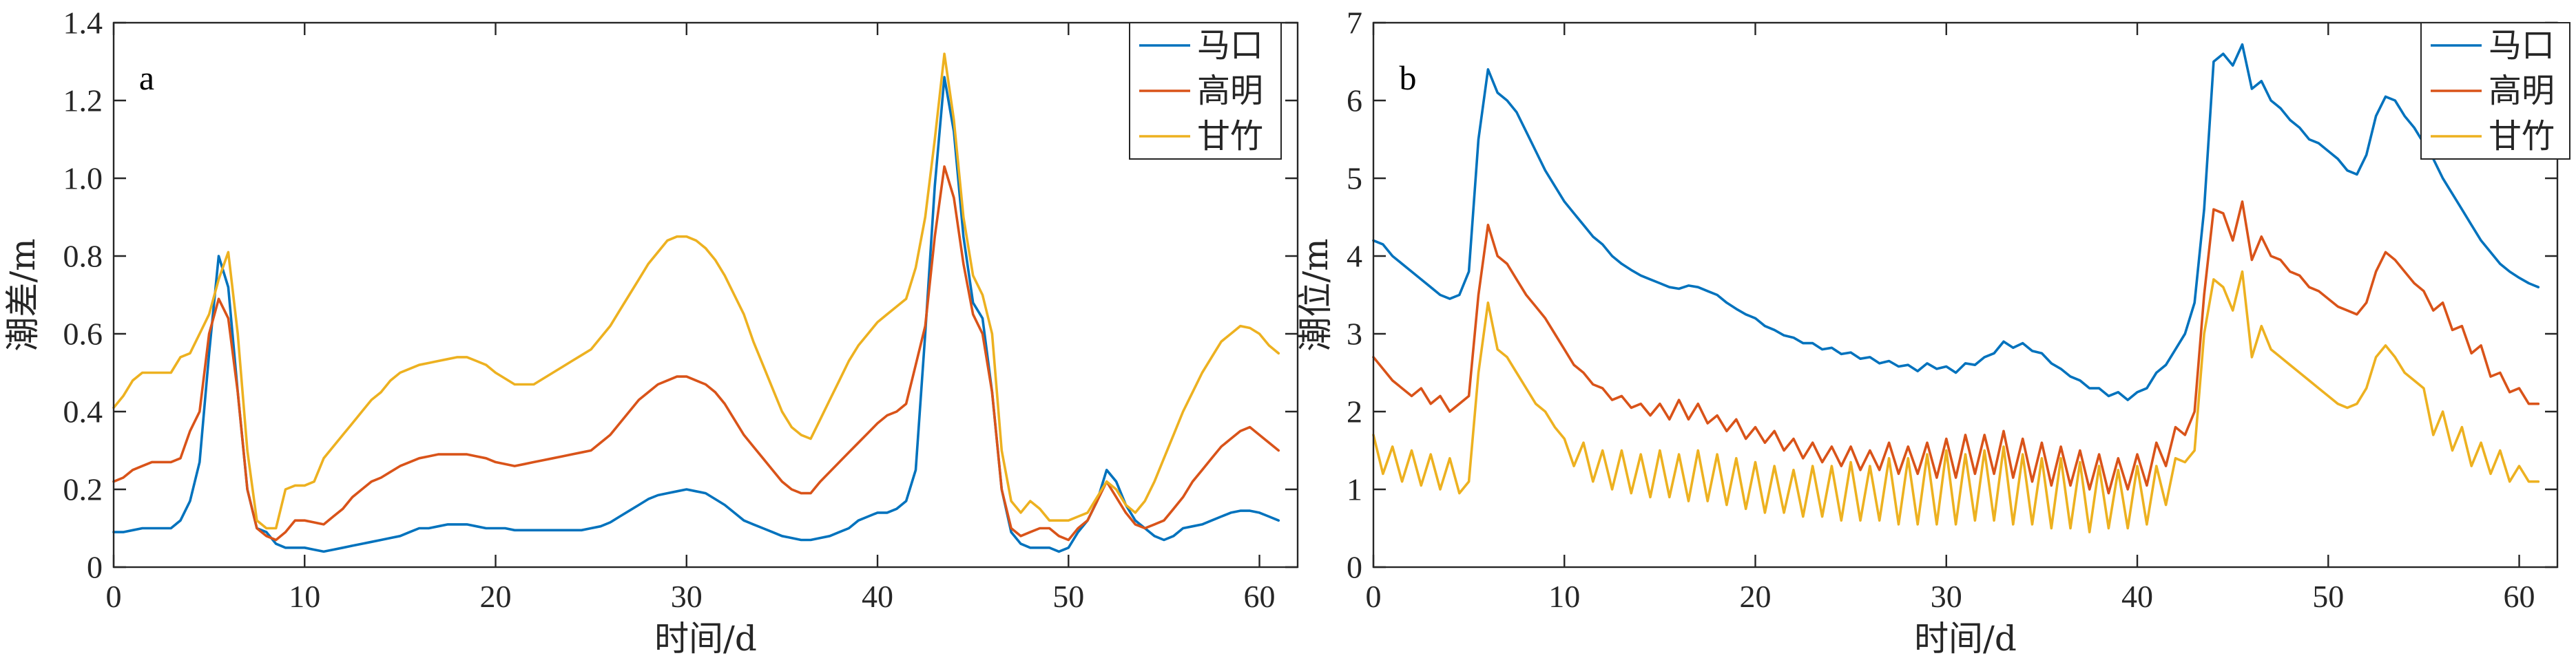 This screenshot has width=2576, height=669. What do you see at coordinates (83, 100) in the screenshot?
I see `y-tick-label: 1.2` at bounding box center [83, 100].